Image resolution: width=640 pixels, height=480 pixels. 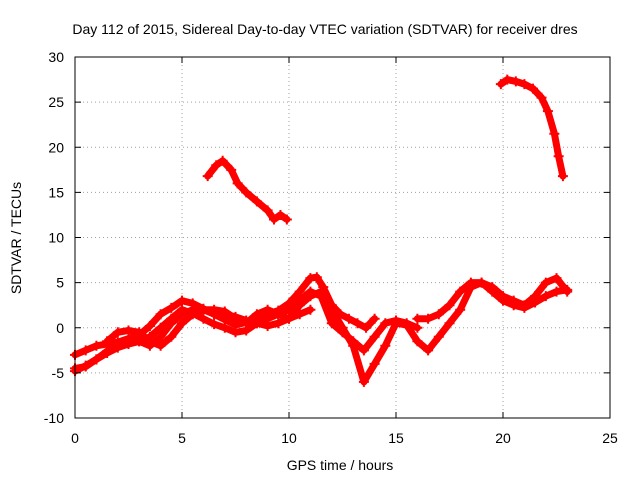 What do you see at coordinates (340, 465) in the screenshot?
I see `x-axis-label: GPS time / hours` at bounding box center [340, 465].